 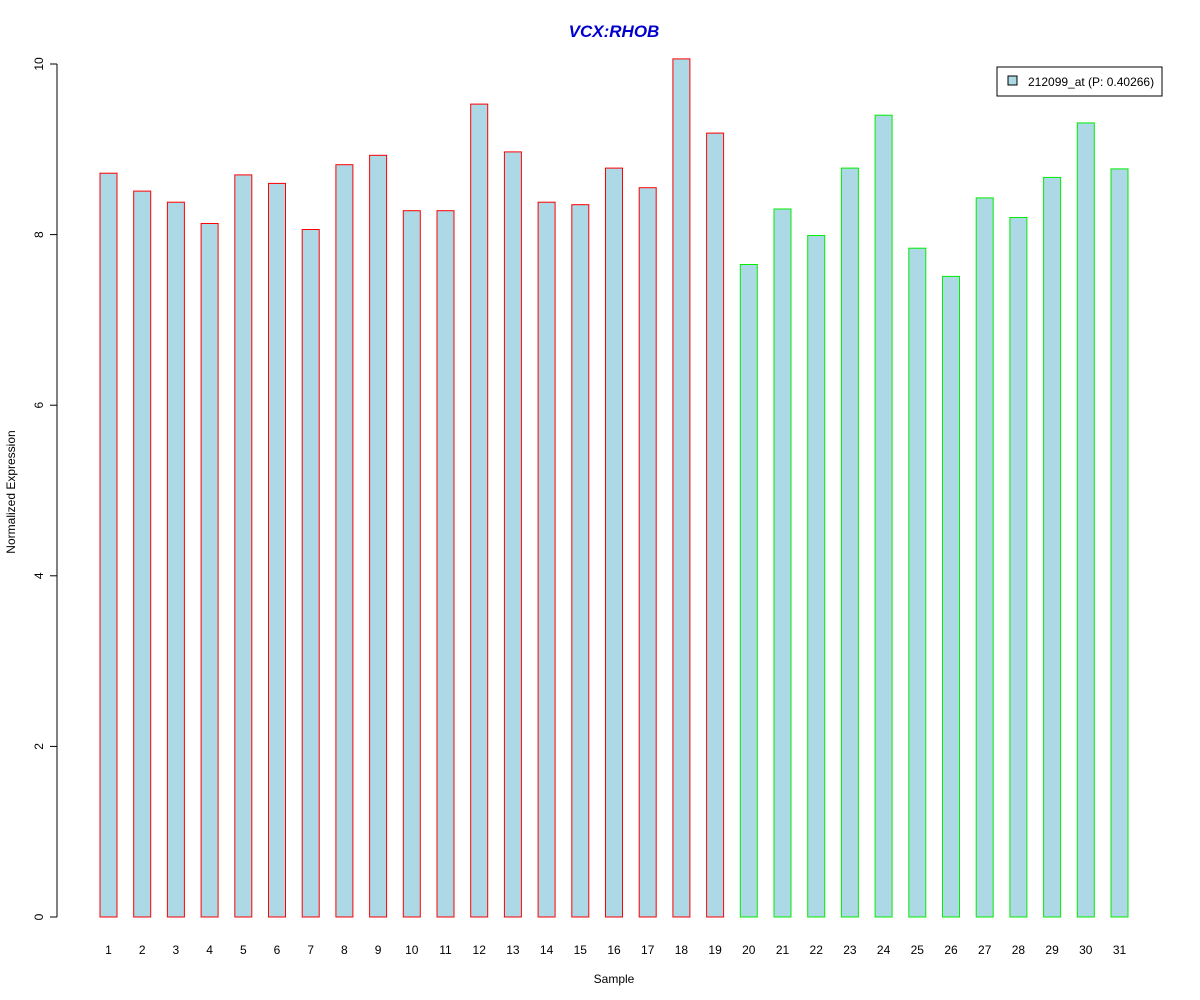 I want to click on x-tick-label: 16, so click(x=614, y=950).